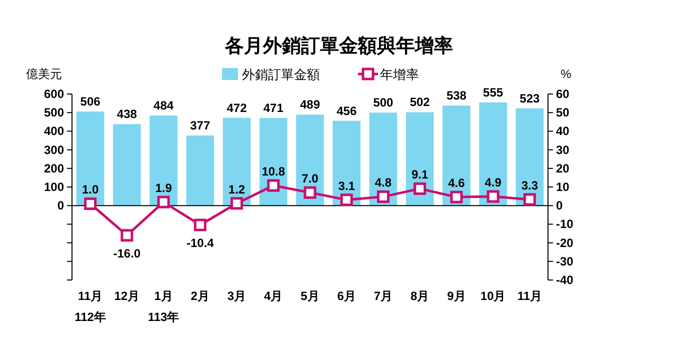  Describe the element at coordinates (54, 187) in the screenshot. I see `y-tick-label: 100` at that location.